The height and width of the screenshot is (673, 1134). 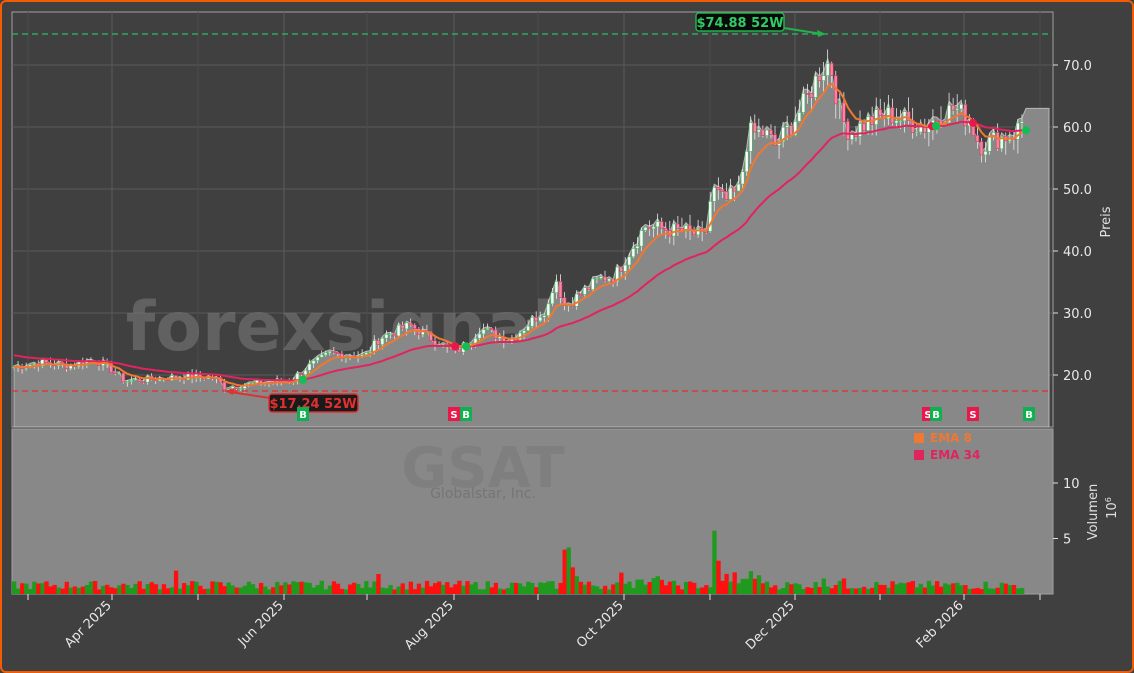 I want to click on volume-exponent: 106, so click(x=1112, y=508).